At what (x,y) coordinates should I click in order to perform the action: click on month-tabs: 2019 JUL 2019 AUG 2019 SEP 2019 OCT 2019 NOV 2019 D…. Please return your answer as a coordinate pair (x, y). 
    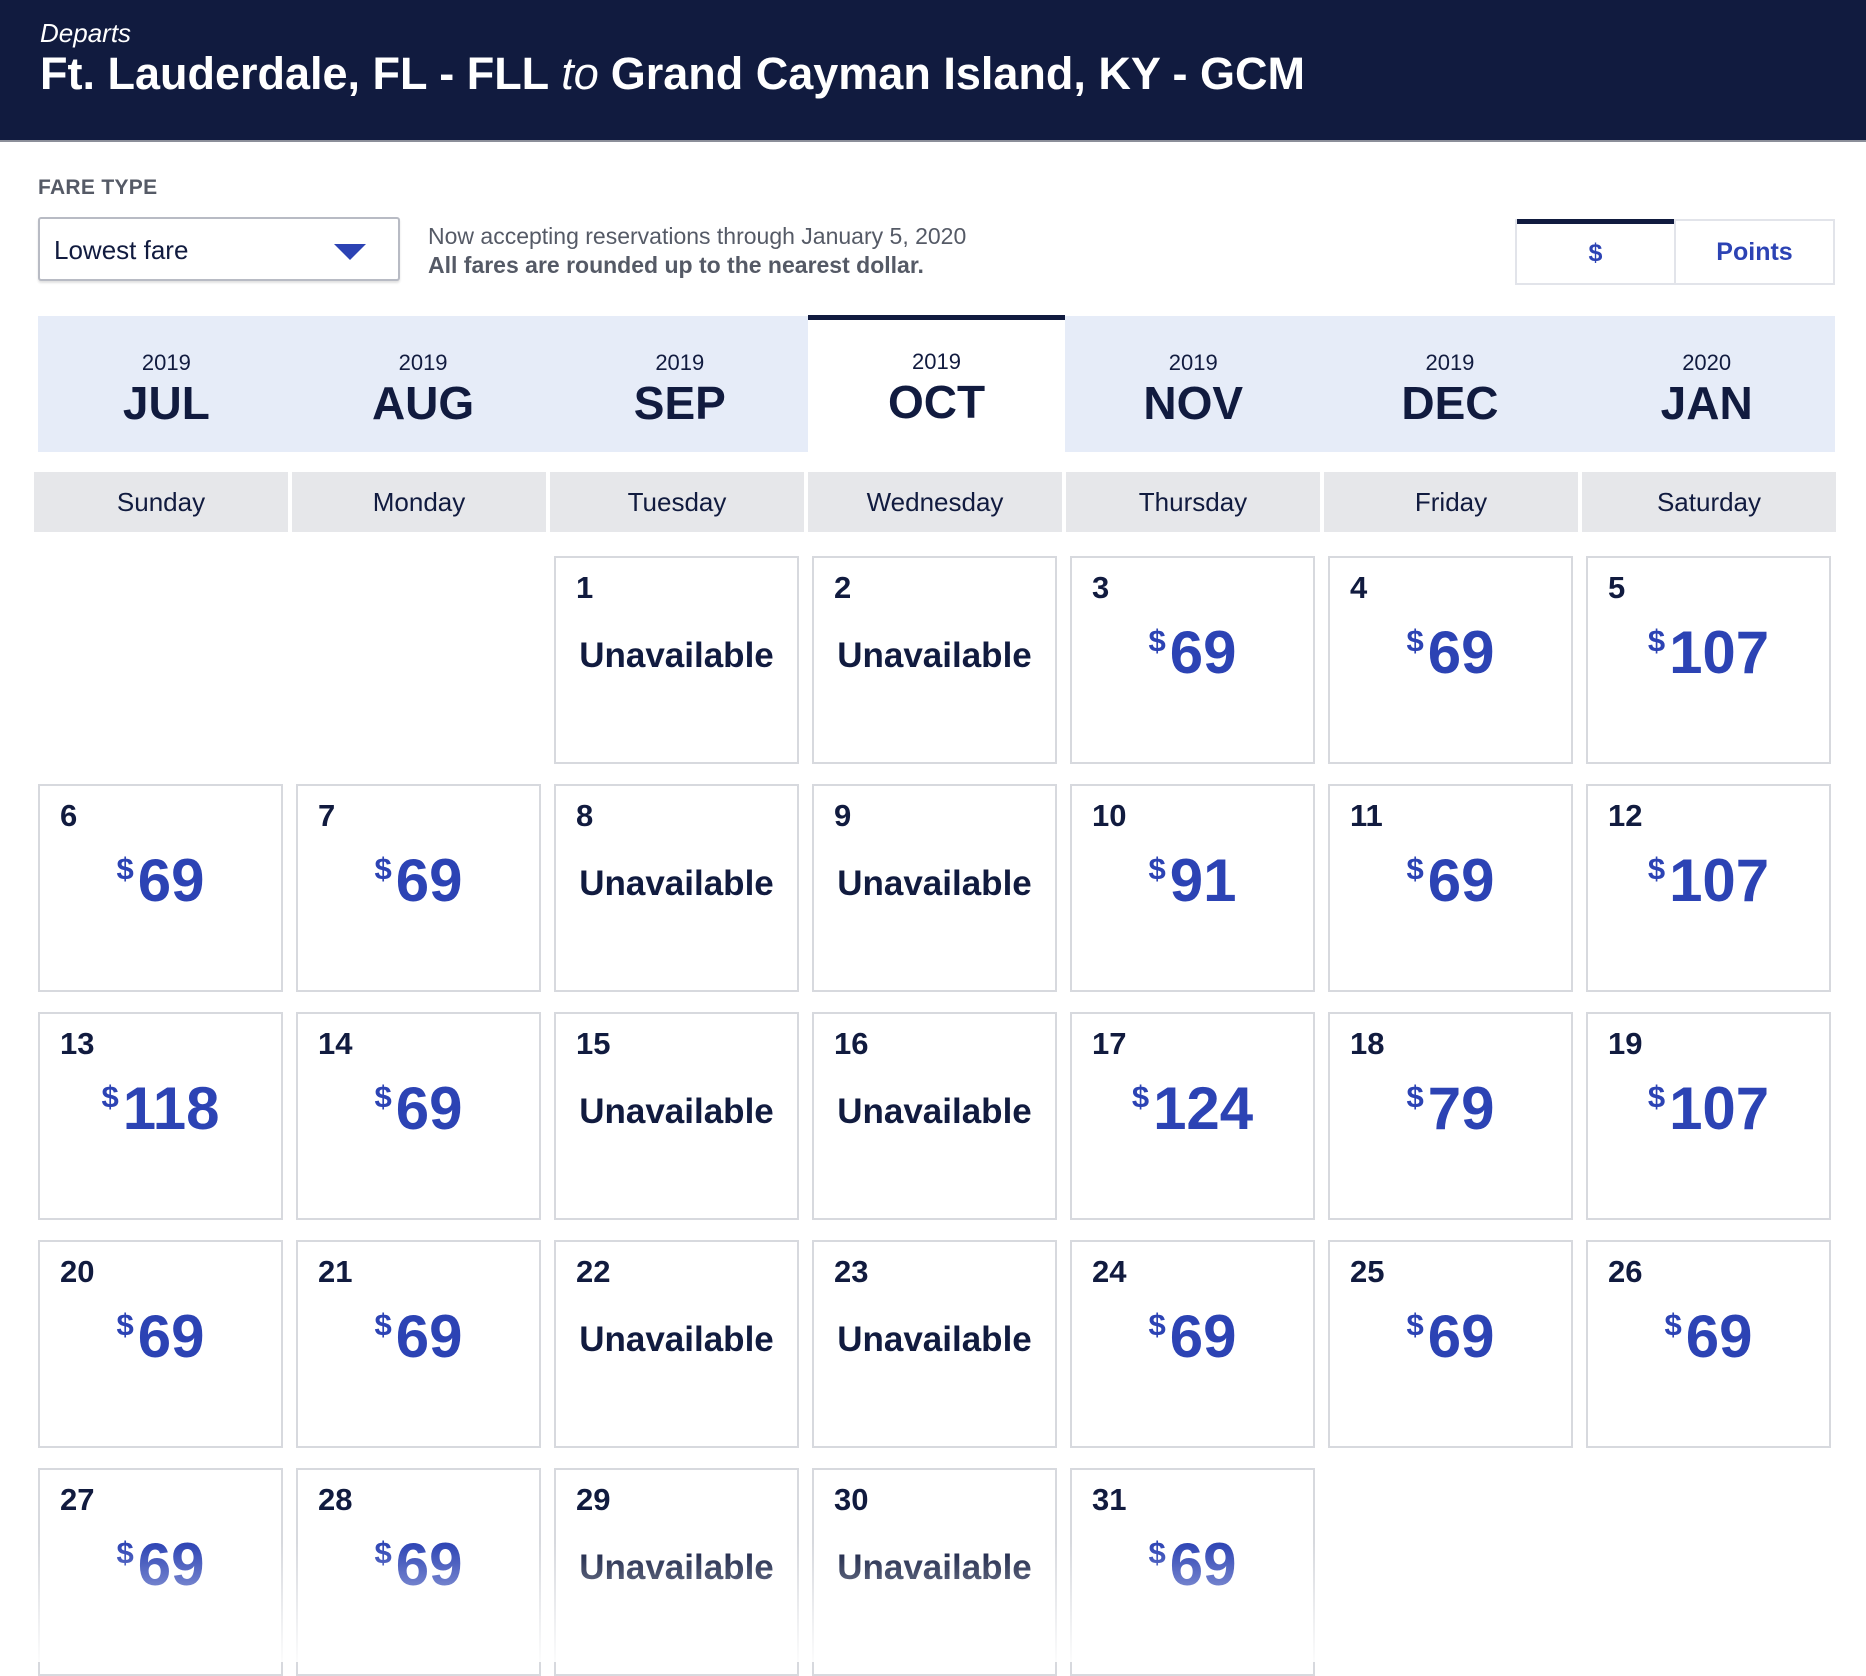
    Looking at the image, I should click on (936, 383).